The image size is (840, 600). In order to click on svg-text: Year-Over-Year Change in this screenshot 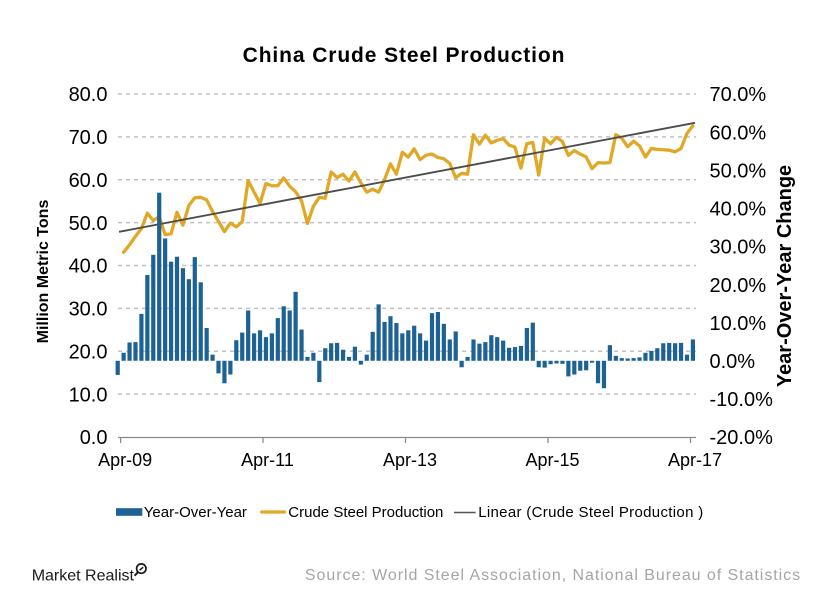, I will do `click(785, 276)`.